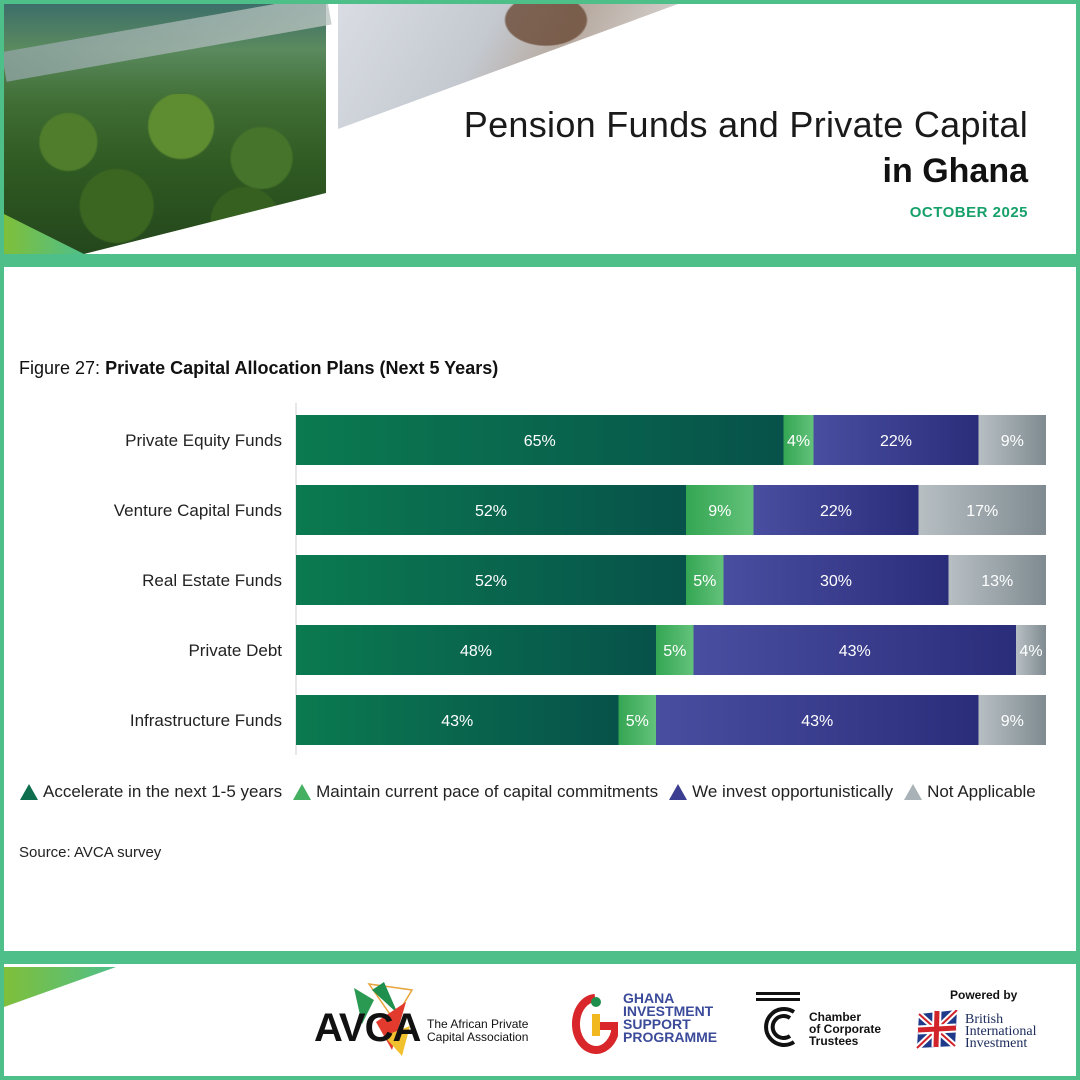  Describe the element at coordinates (540, 957) in the screenshot. I see `footer-divider-band` at that location.